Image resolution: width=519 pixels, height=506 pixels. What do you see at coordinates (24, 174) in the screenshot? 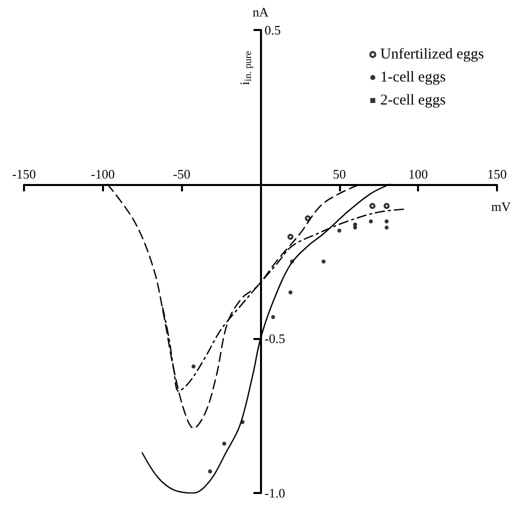
I see `x-tick-label: -150` at bounding box center [24, 174].